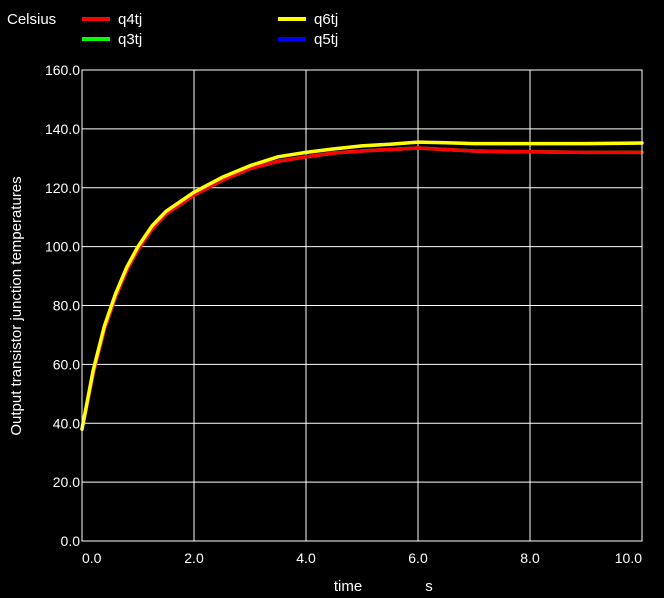  I want to click on y-tick-label: 120.0, so click(62, 188).